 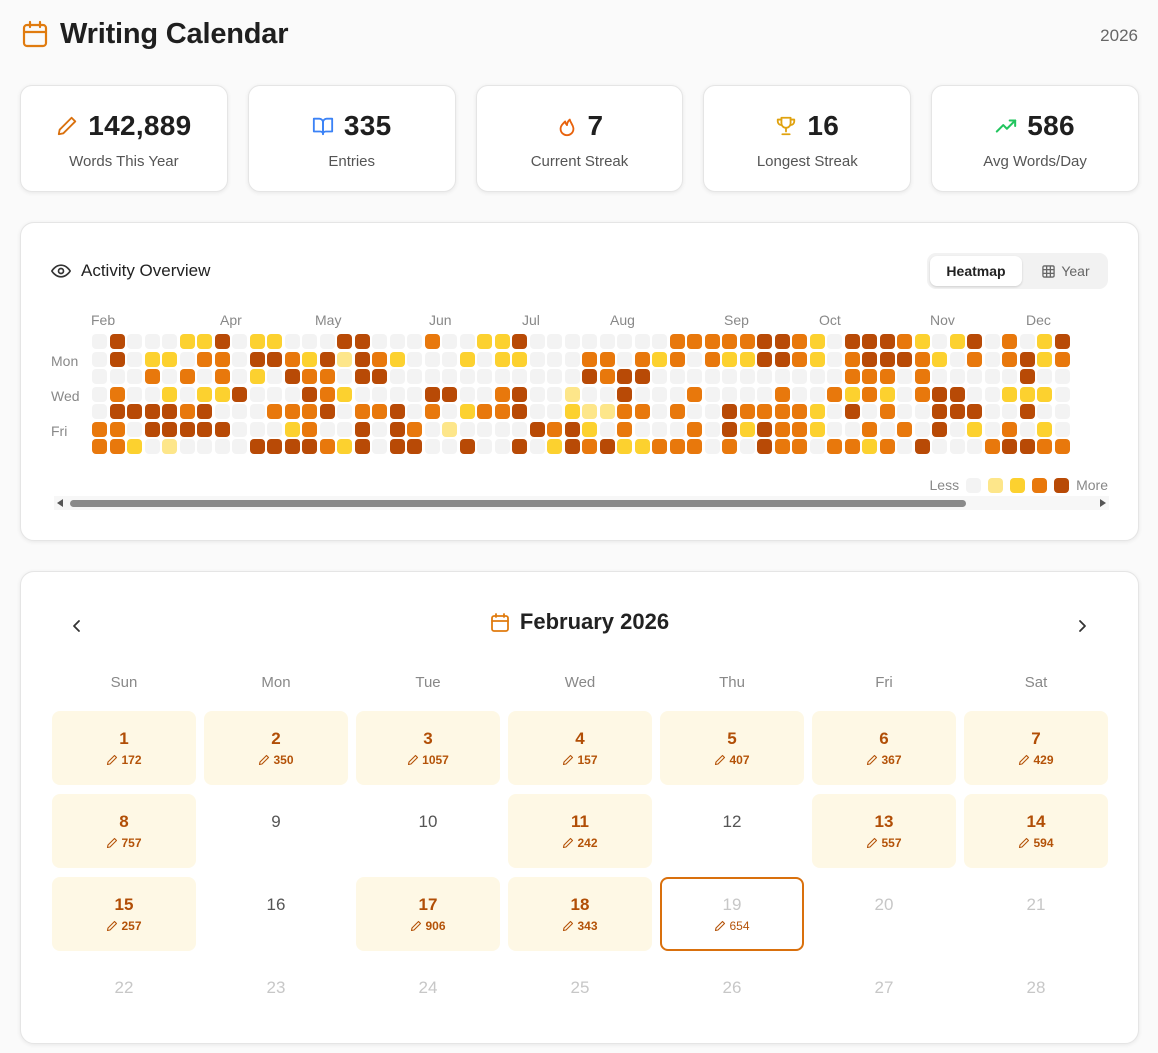 What do you see at coordinates (428, 748) in the screenshot?
I see `calendar-day: 3 1057` at bounding box center [428, 748].